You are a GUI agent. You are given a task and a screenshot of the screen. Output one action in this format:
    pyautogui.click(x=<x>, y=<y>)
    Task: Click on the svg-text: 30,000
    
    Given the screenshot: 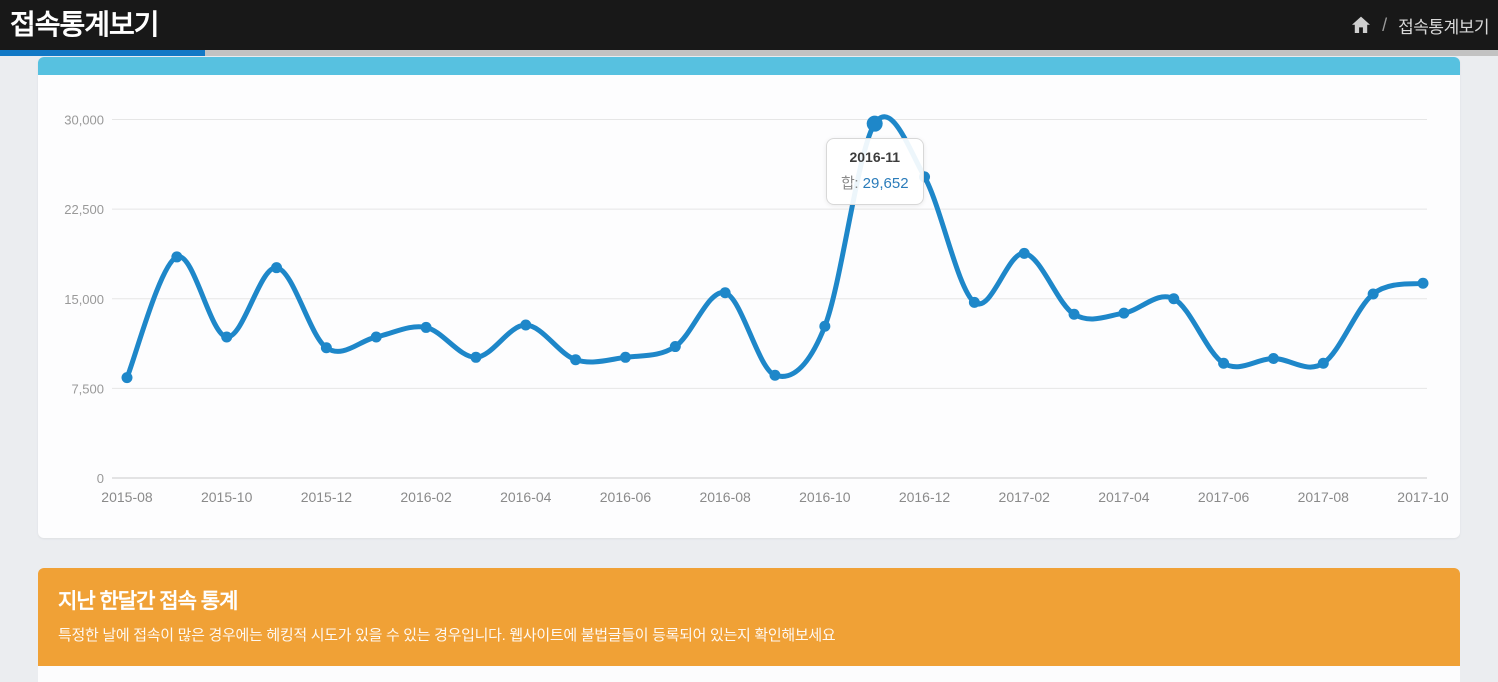 What is the action you would take?
    pyautogui.click(x=84, y=120)
    